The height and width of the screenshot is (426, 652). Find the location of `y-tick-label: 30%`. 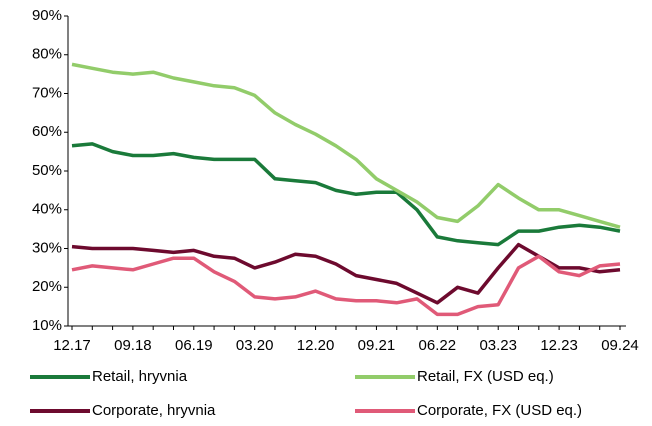

y-tick-label: 30% is located at coordinates (47, 247).